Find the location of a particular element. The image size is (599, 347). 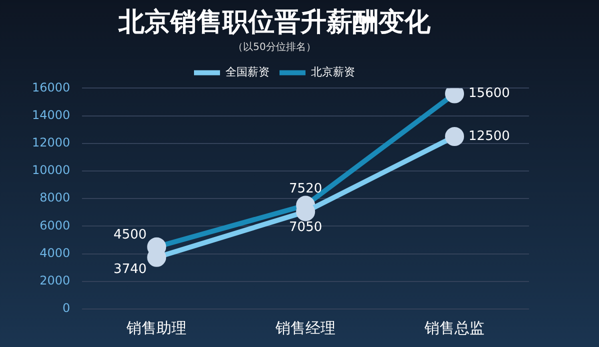

y-tick-label: 14000 is located at coordinates (51, 115).